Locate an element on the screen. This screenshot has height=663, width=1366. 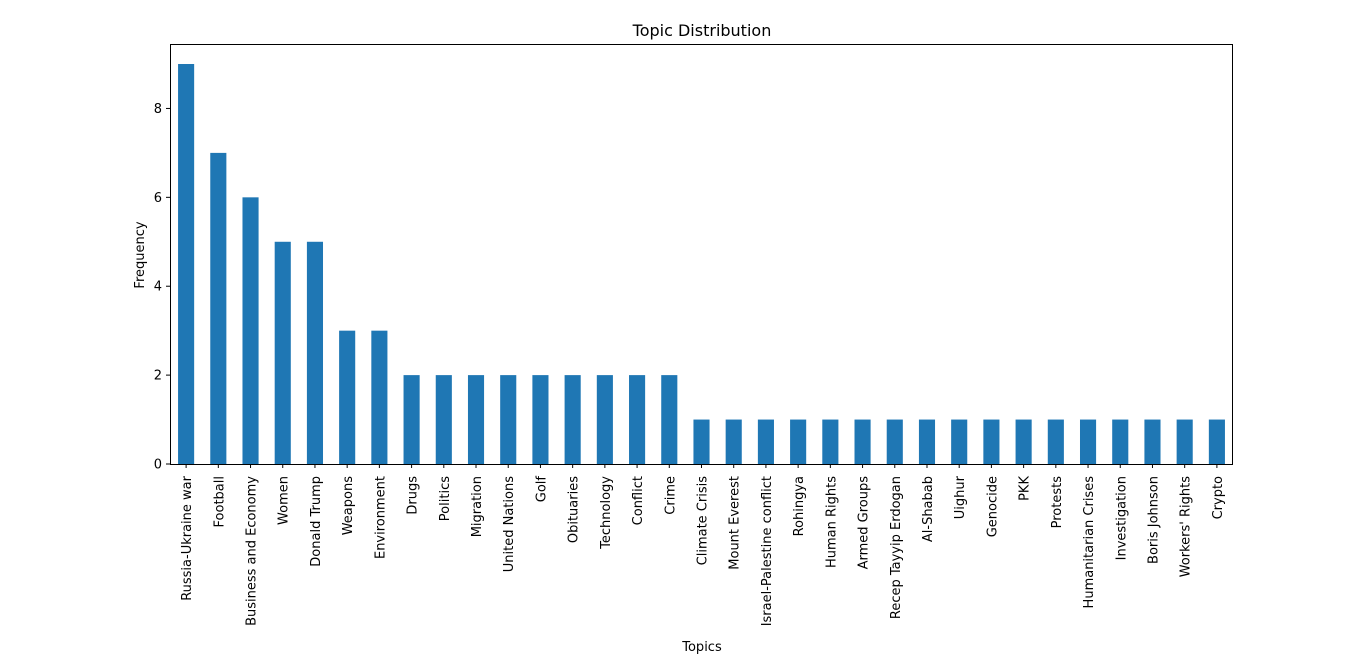
y-axis-label: Frequency is located at coordinates (140, 254).